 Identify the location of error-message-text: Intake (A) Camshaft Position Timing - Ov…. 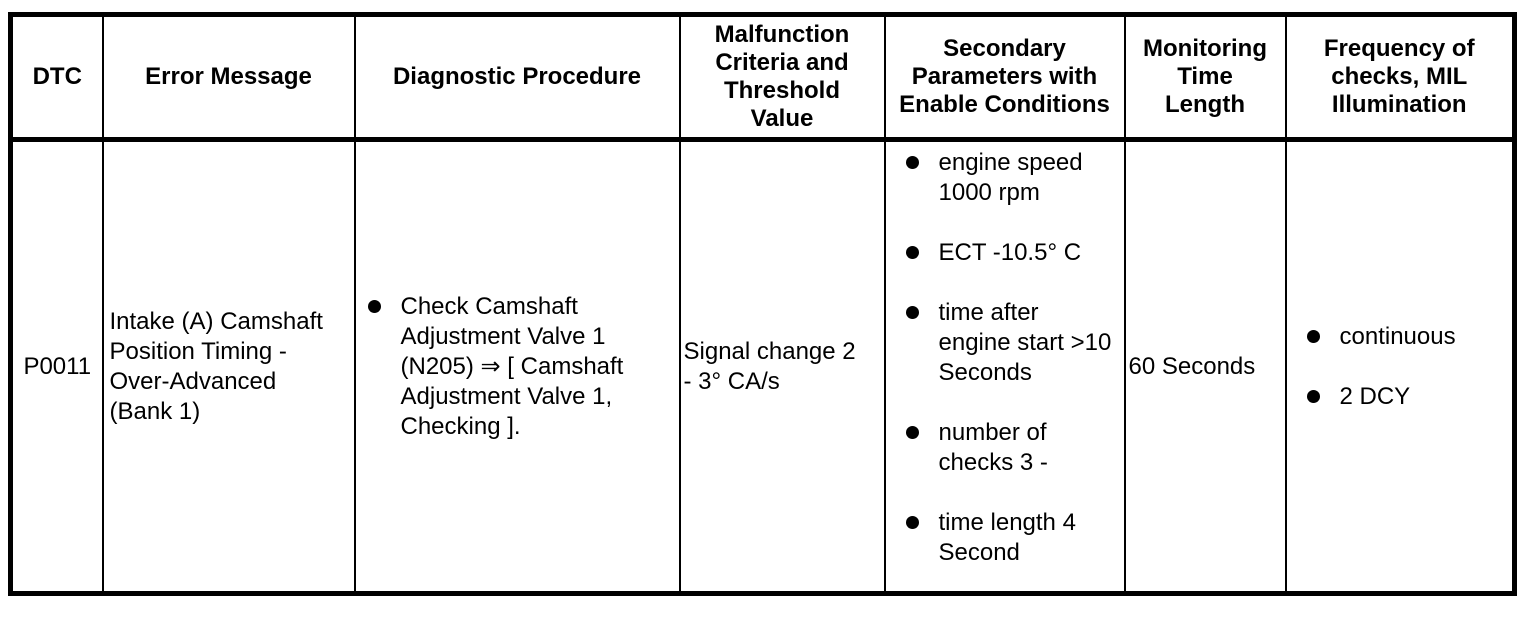
(216, 366).